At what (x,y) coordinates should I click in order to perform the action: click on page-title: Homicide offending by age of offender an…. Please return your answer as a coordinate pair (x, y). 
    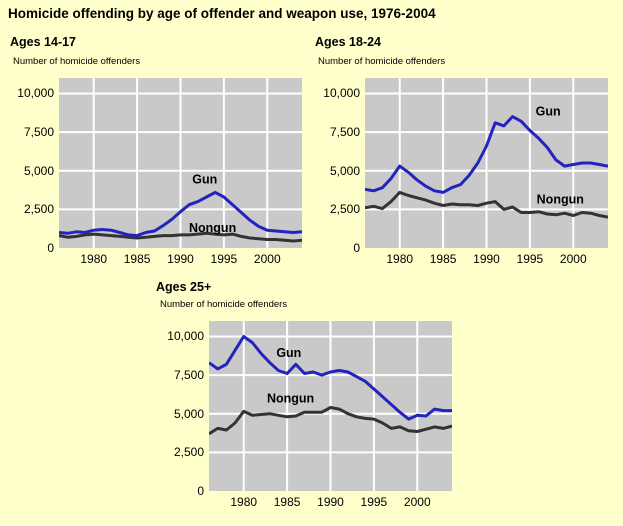
    Looking at the image, I should click on (222, 13).